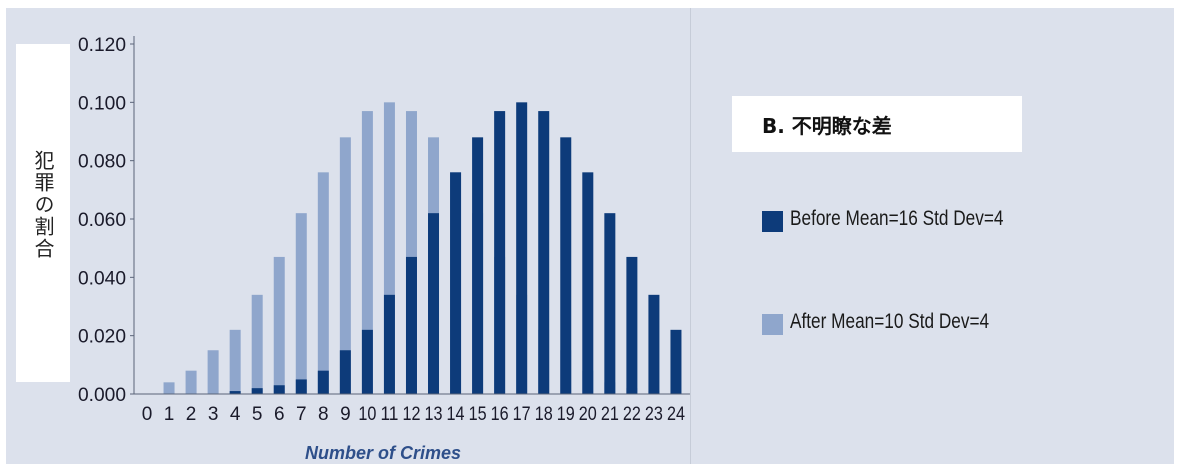 The width and height of the screenshot is (1180, 471). Describe the element at coordinates (389, 414) in the screenshot. I see `x-tick-label: 11` at that location.